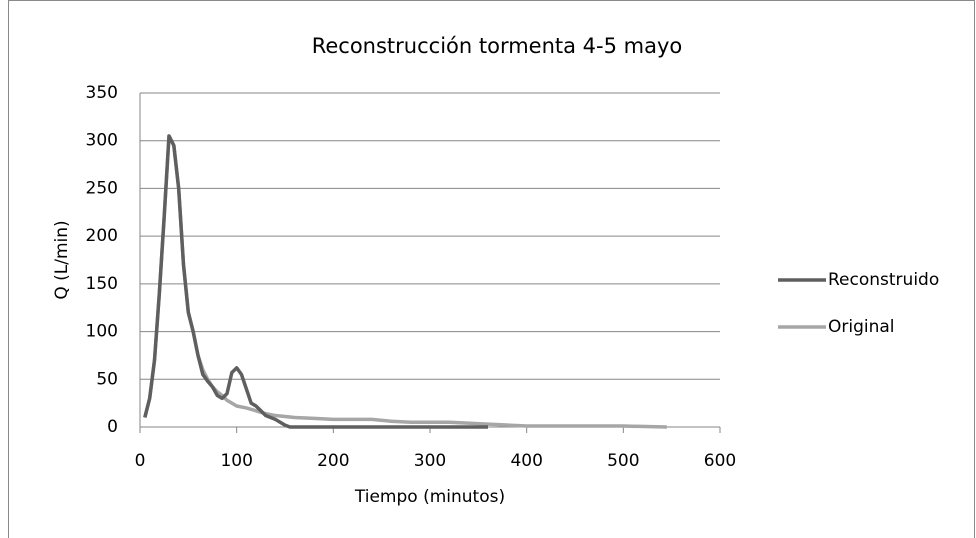 The height and width of the screenshot is (538, 976). I want to click on y-tick-label: 250, so click(102, 188).